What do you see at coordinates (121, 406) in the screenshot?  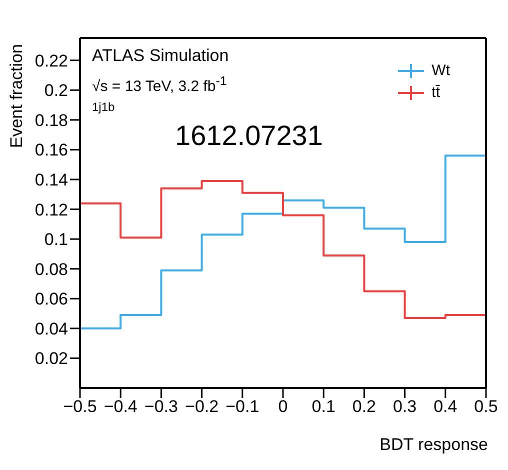 I see `x-tick-label: −0.4` at bounding box center [121, 406].